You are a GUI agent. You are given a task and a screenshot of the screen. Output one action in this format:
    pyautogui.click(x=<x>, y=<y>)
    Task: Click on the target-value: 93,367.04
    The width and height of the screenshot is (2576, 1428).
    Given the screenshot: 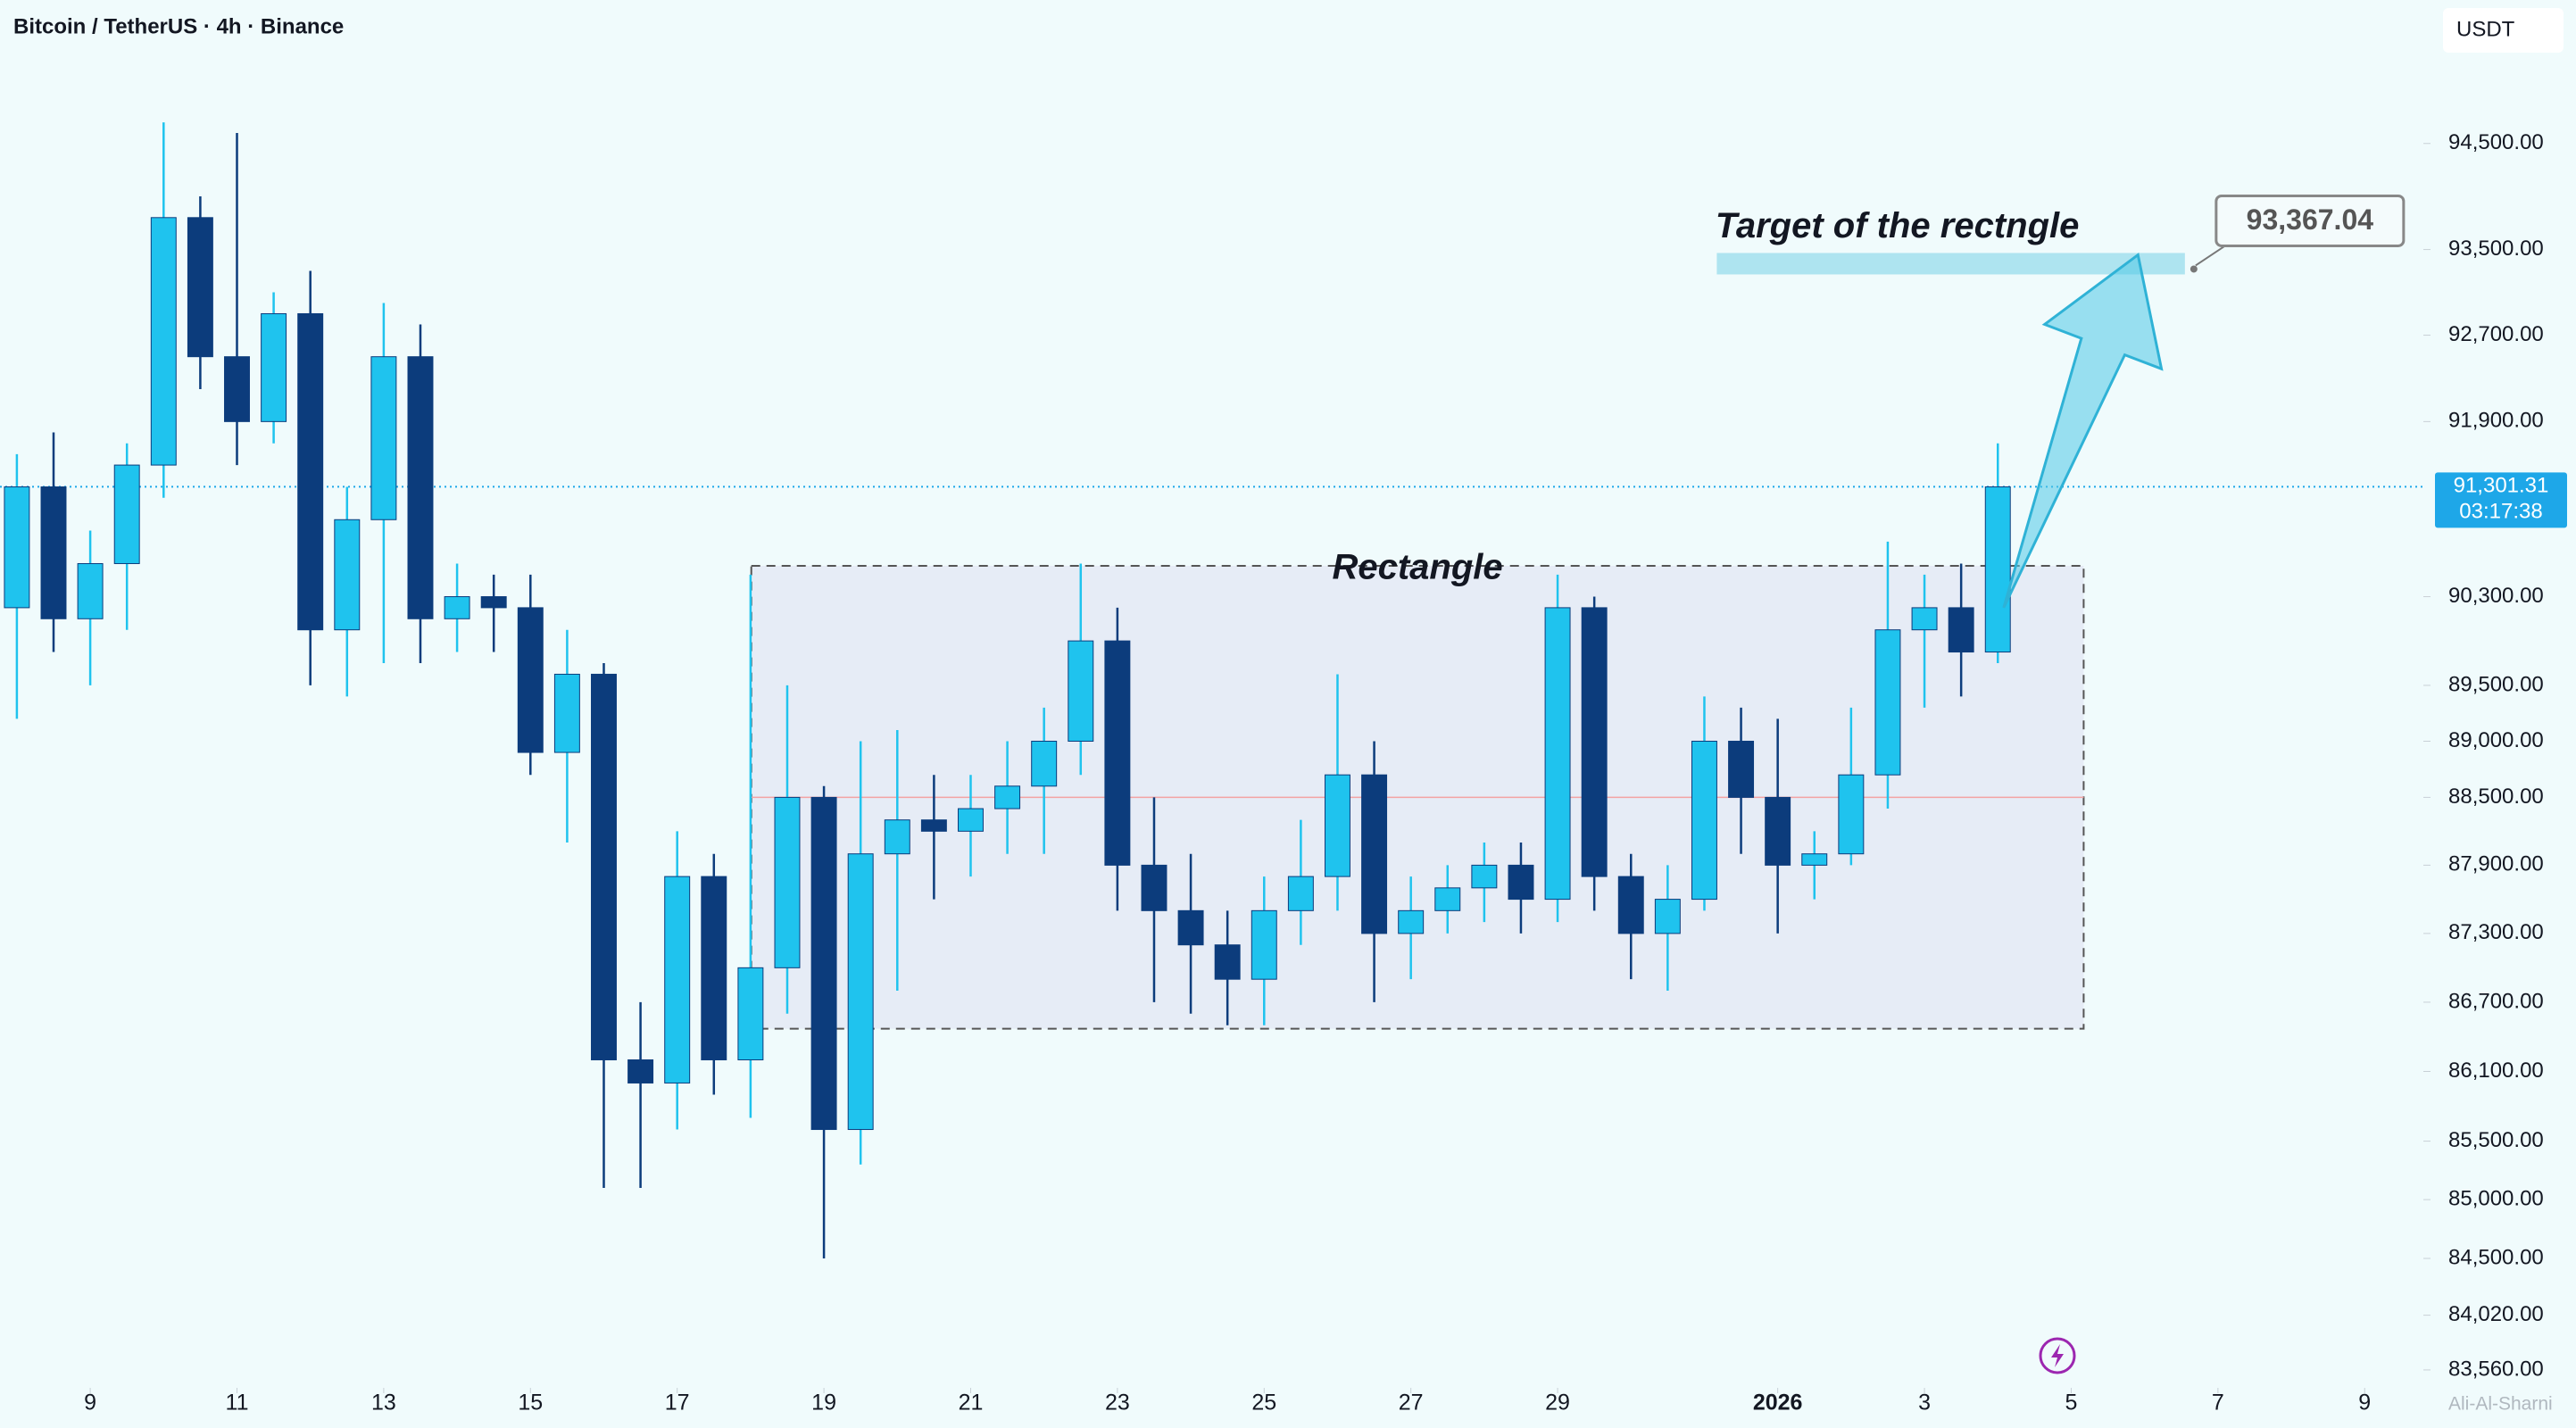 What is the action you would take?
    pyautogui.click(x=2310, y=219)
    